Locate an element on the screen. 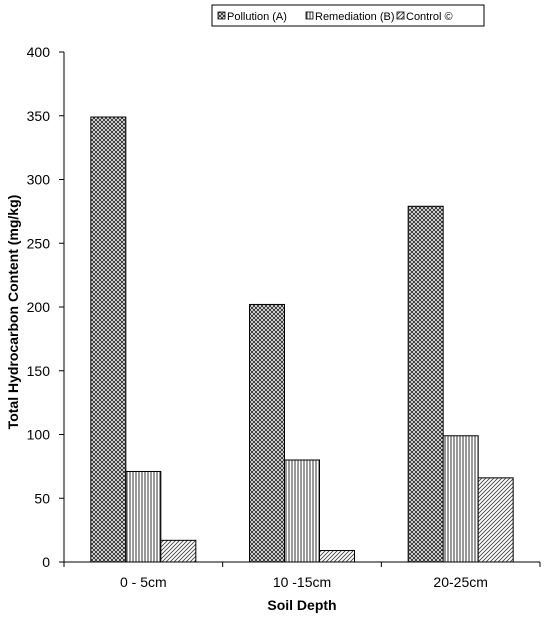  y-tick-label: 0 is located at coordinates (46, 562).